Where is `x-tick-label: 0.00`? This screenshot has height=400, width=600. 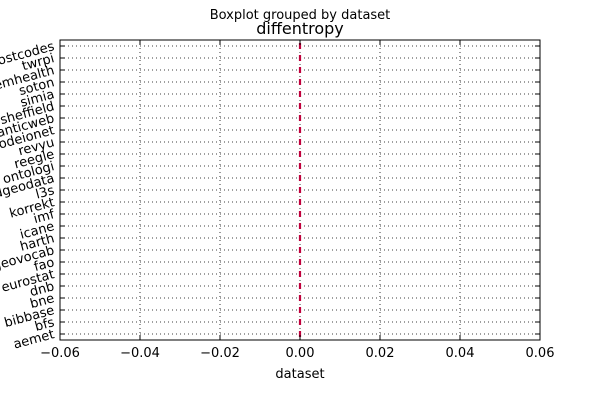
x-tick-label: 0.00 is located at coordinates (300, 353).